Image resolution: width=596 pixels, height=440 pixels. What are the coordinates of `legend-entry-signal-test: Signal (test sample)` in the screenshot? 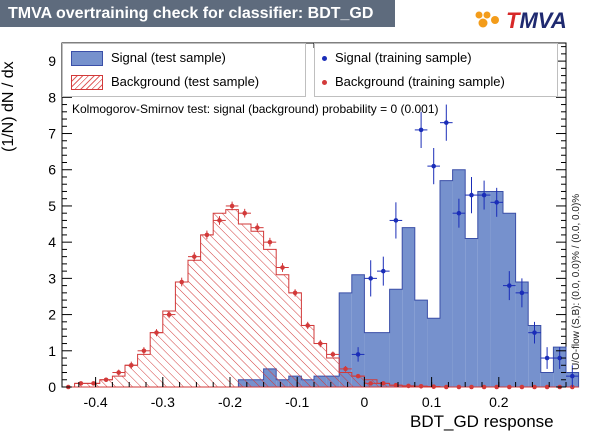 It's located at (183, 58).